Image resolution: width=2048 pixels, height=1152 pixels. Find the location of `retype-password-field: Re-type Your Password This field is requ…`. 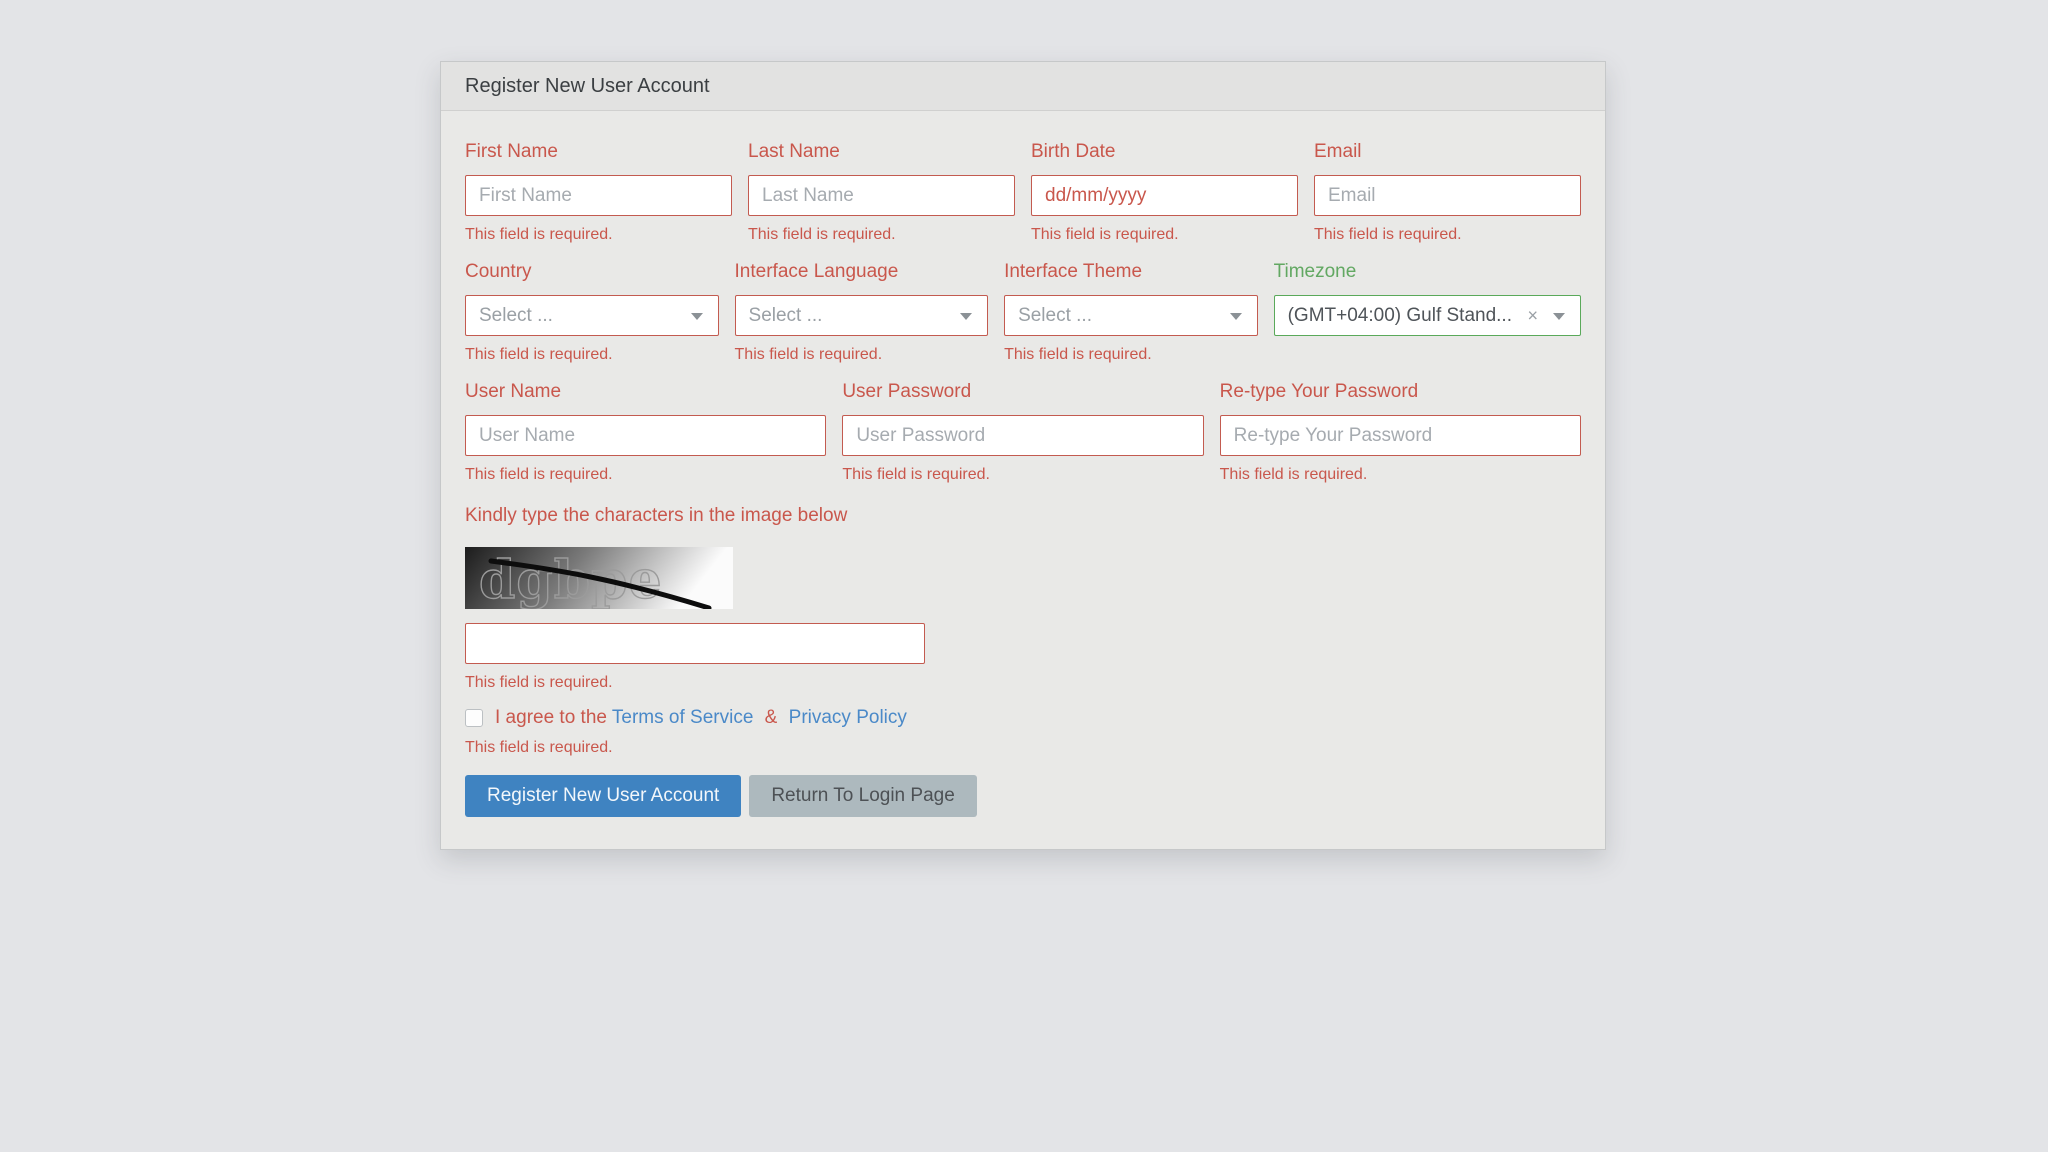

retype-password-field: Re-type Your Password This field is requ… is located at coordinates (1400, 439).